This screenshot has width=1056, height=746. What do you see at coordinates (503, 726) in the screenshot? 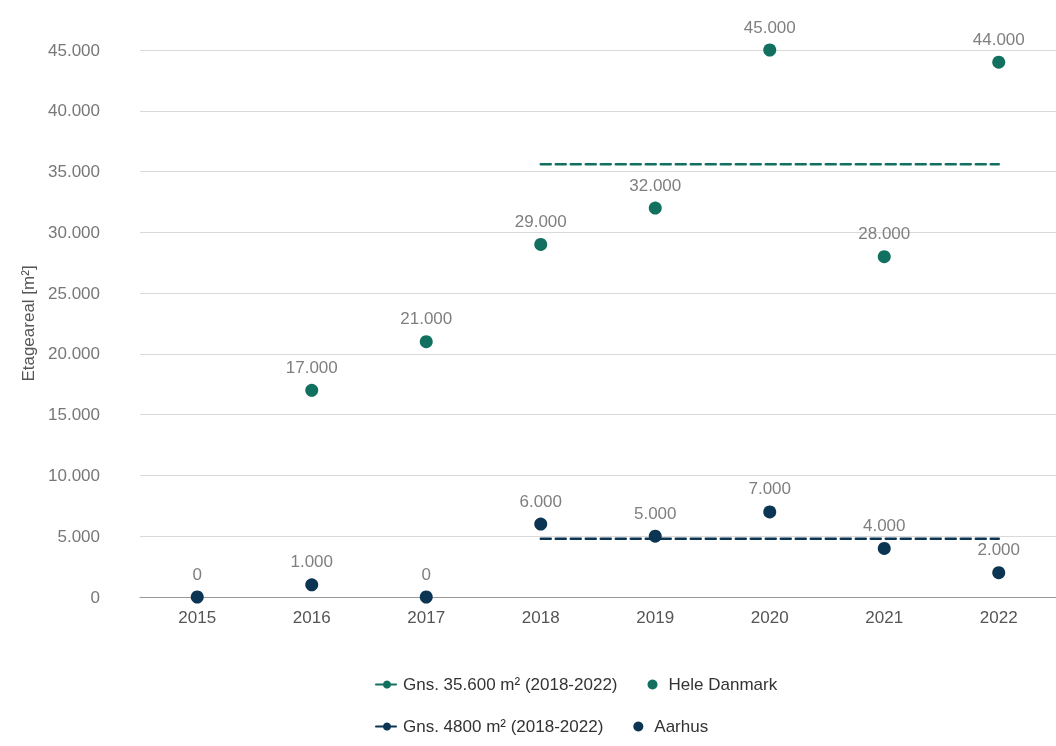
I see `legend-label: Gns. 4800 m² (2018-2022)` at bounding box center [503, 726].